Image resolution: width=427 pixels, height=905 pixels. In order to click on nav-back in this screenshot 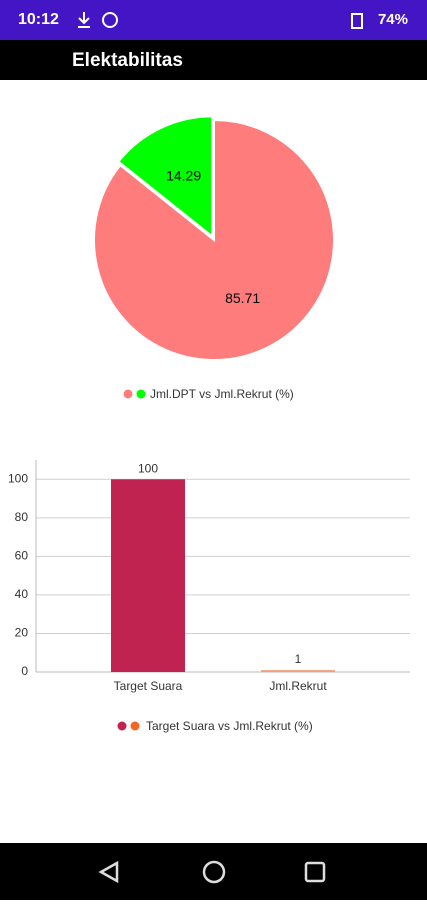, I will do `click(108, 872)`.